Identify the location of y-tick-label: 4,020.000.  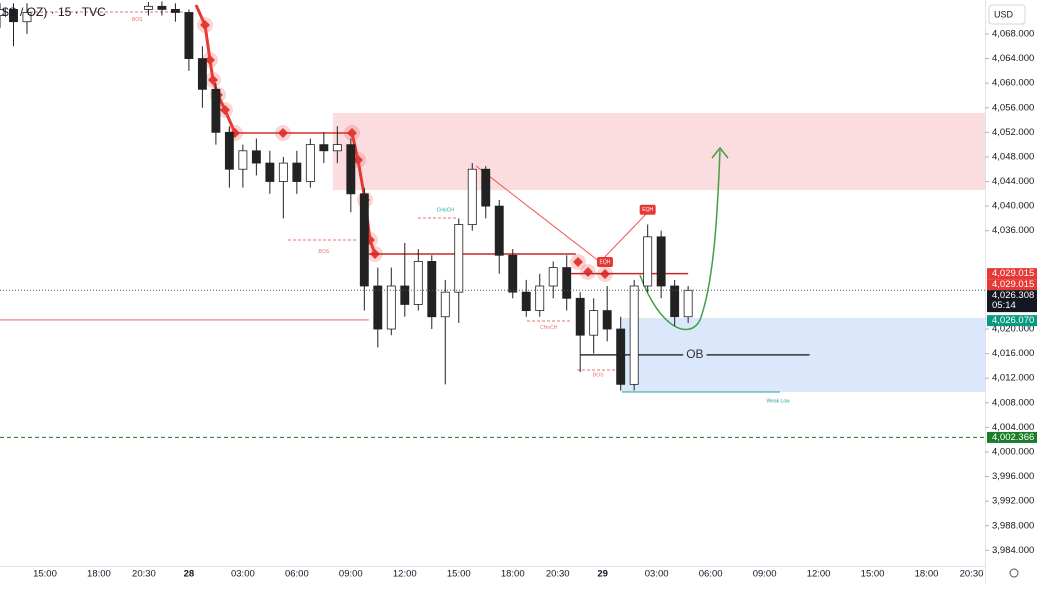
(1013, 329).